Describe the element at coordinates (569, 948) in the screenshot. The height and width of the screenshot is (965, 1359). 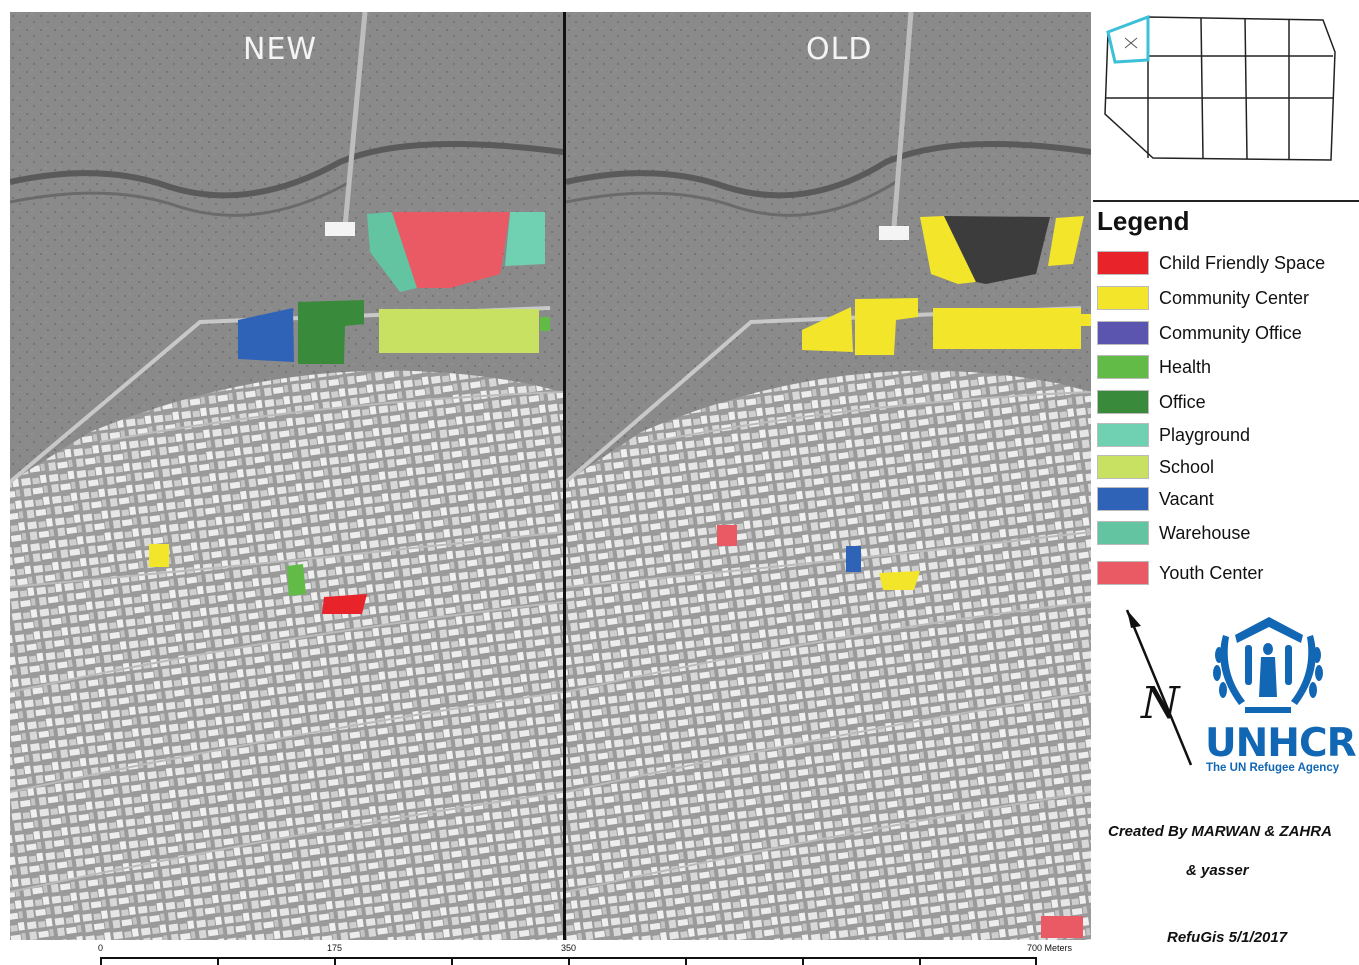
I see `scale-label-350: 350` at that location.